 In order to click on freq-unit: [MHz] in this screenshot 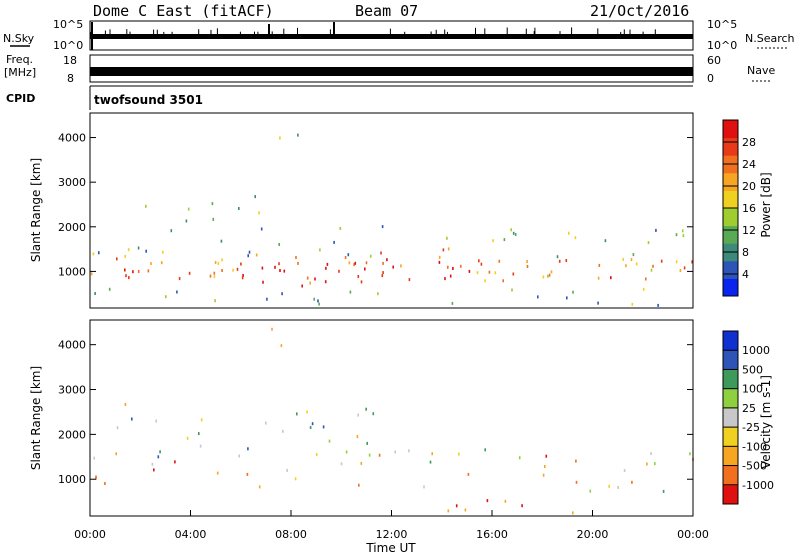, I will do `click(20, 72)`.